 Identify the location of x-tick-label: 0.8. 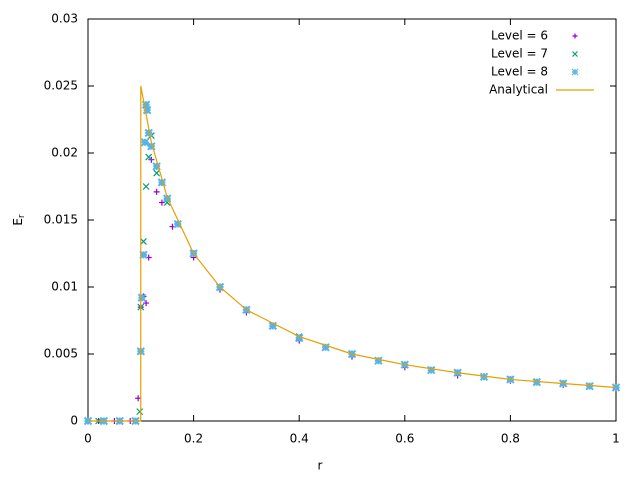
(510, 439).